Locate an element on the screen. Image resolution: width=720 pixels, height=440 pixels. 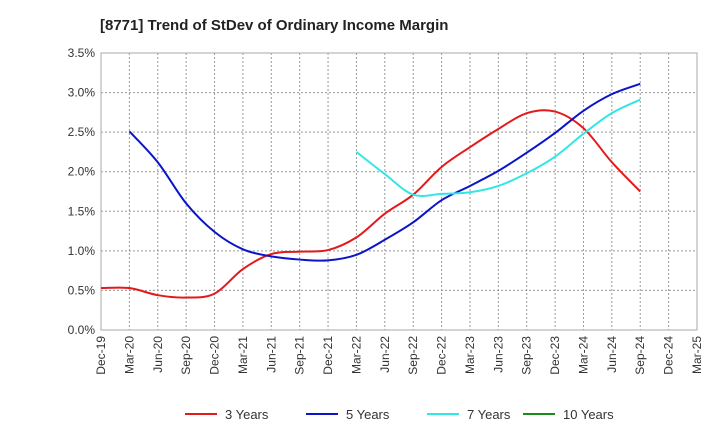
x-tick-label: Jun-21 is located at coordinates (271, 354).